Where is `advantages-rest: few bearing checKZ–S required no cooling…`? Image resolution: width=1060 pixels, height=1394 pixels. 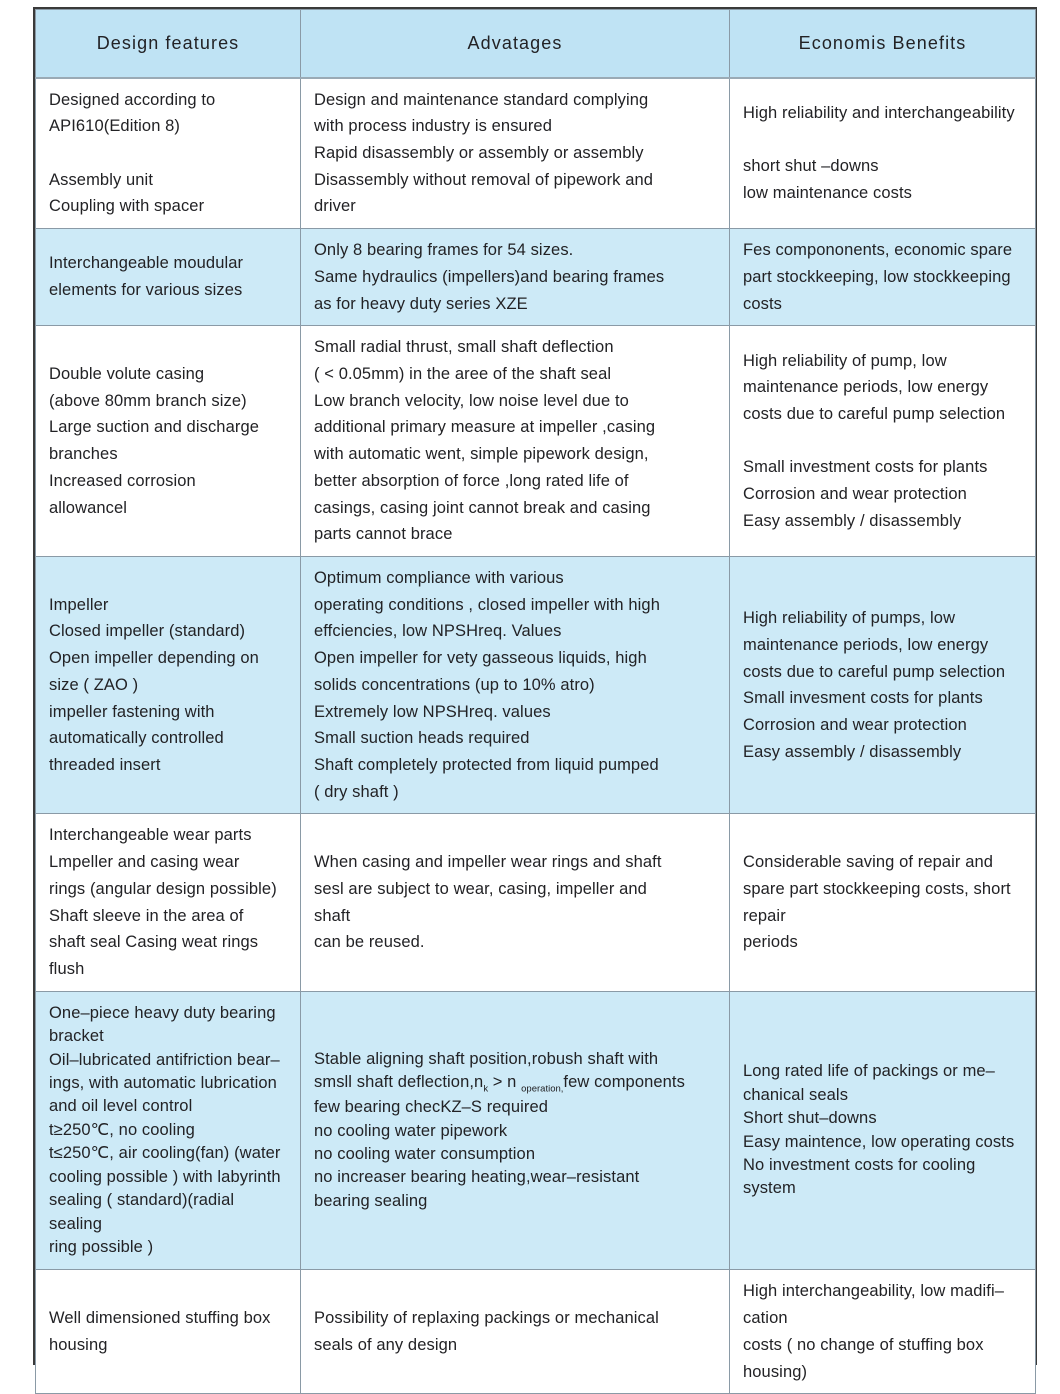 advantages-rest: few bearing checKZ–S required no cooling… is located at coordinates (477, 1154).